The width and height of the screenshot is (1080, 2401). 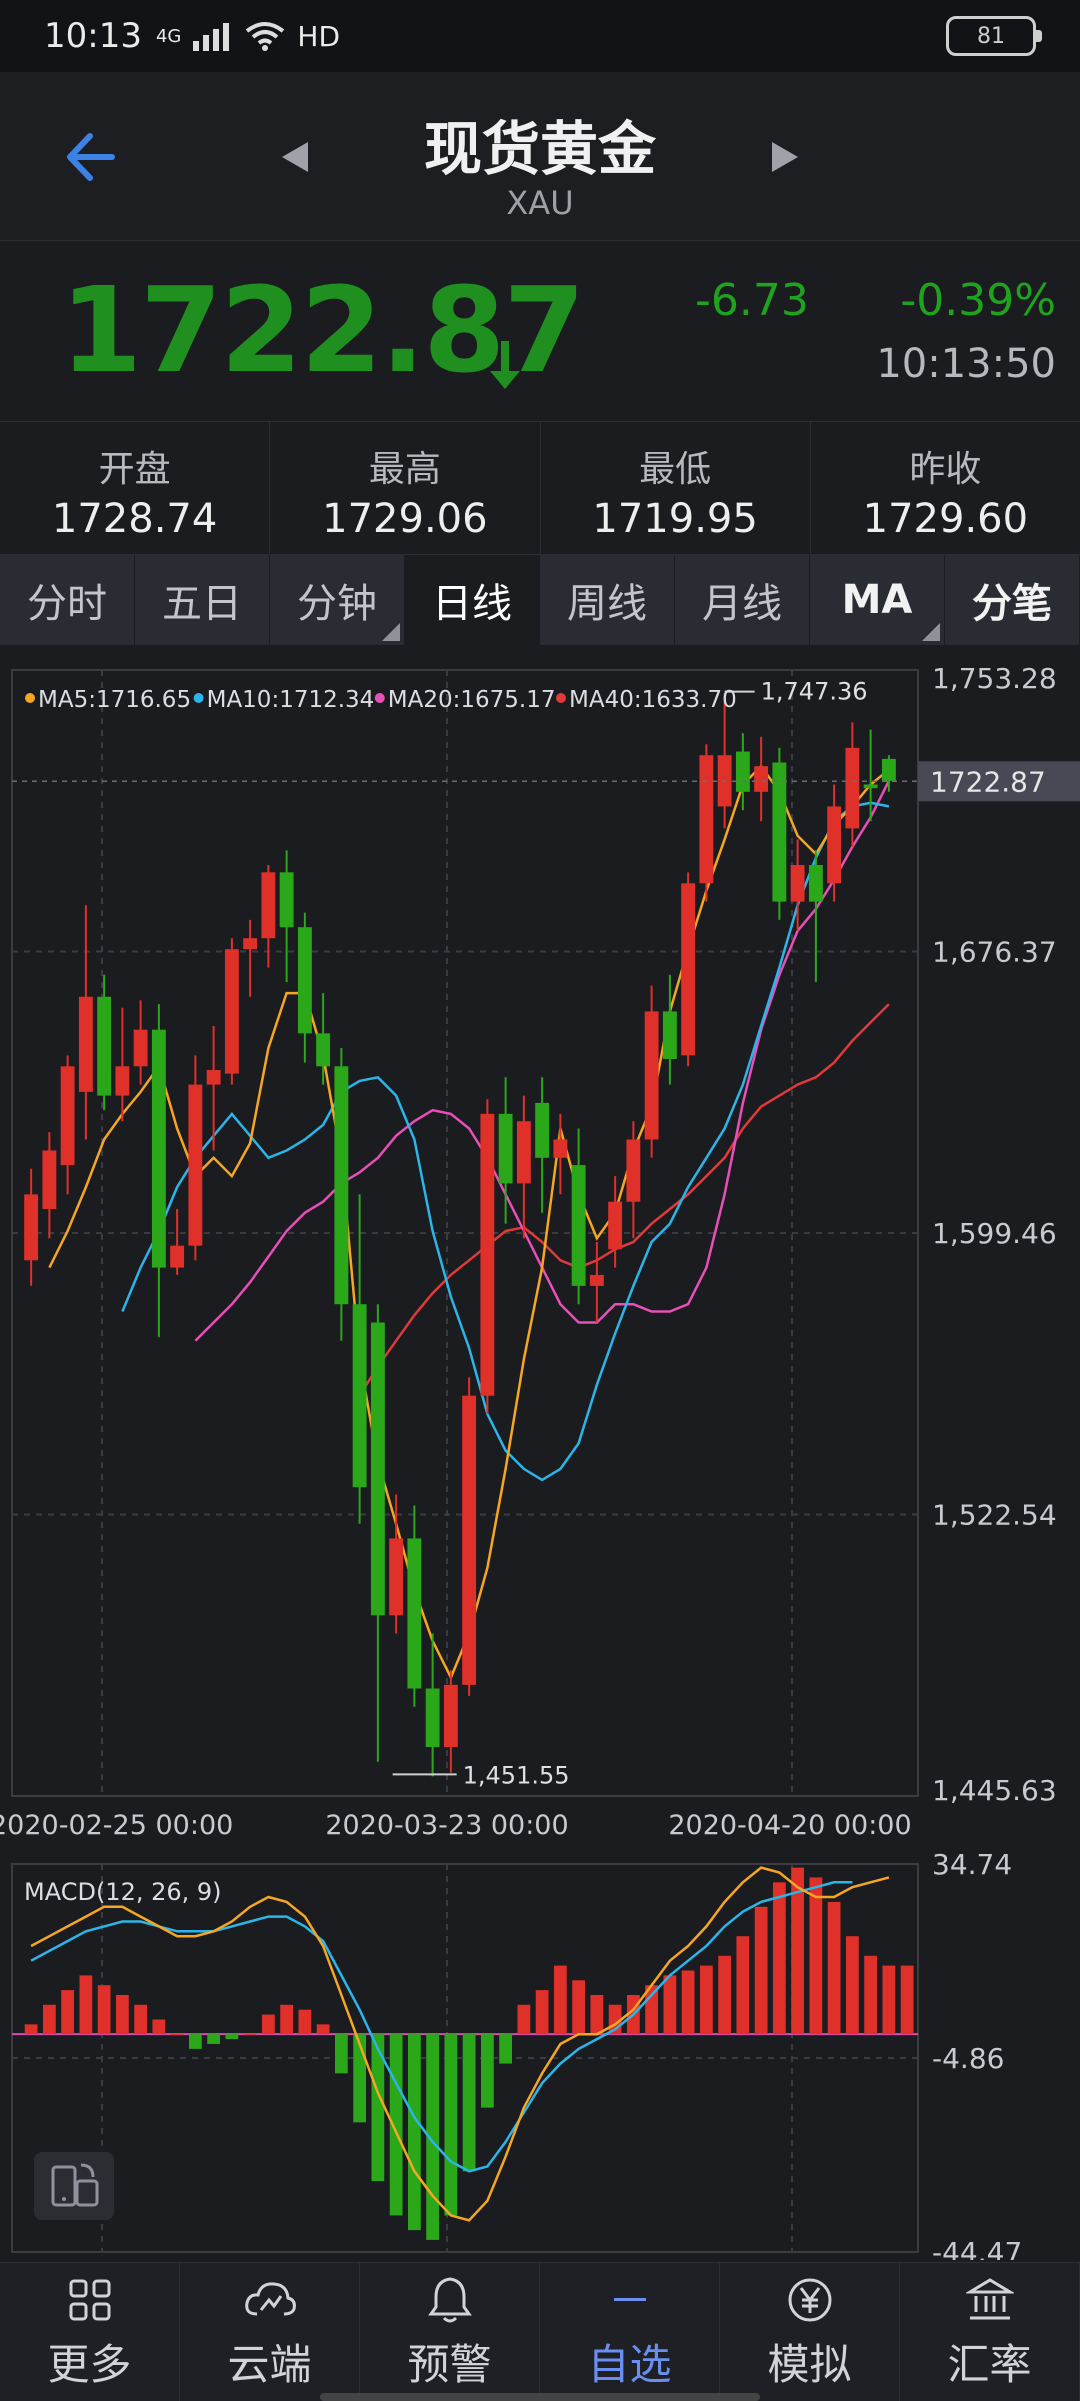 What do you see at coordinates (1012, 600) in the screenshot?
I see `tab-tick: 分笔` at bounding box center [1012, 600].